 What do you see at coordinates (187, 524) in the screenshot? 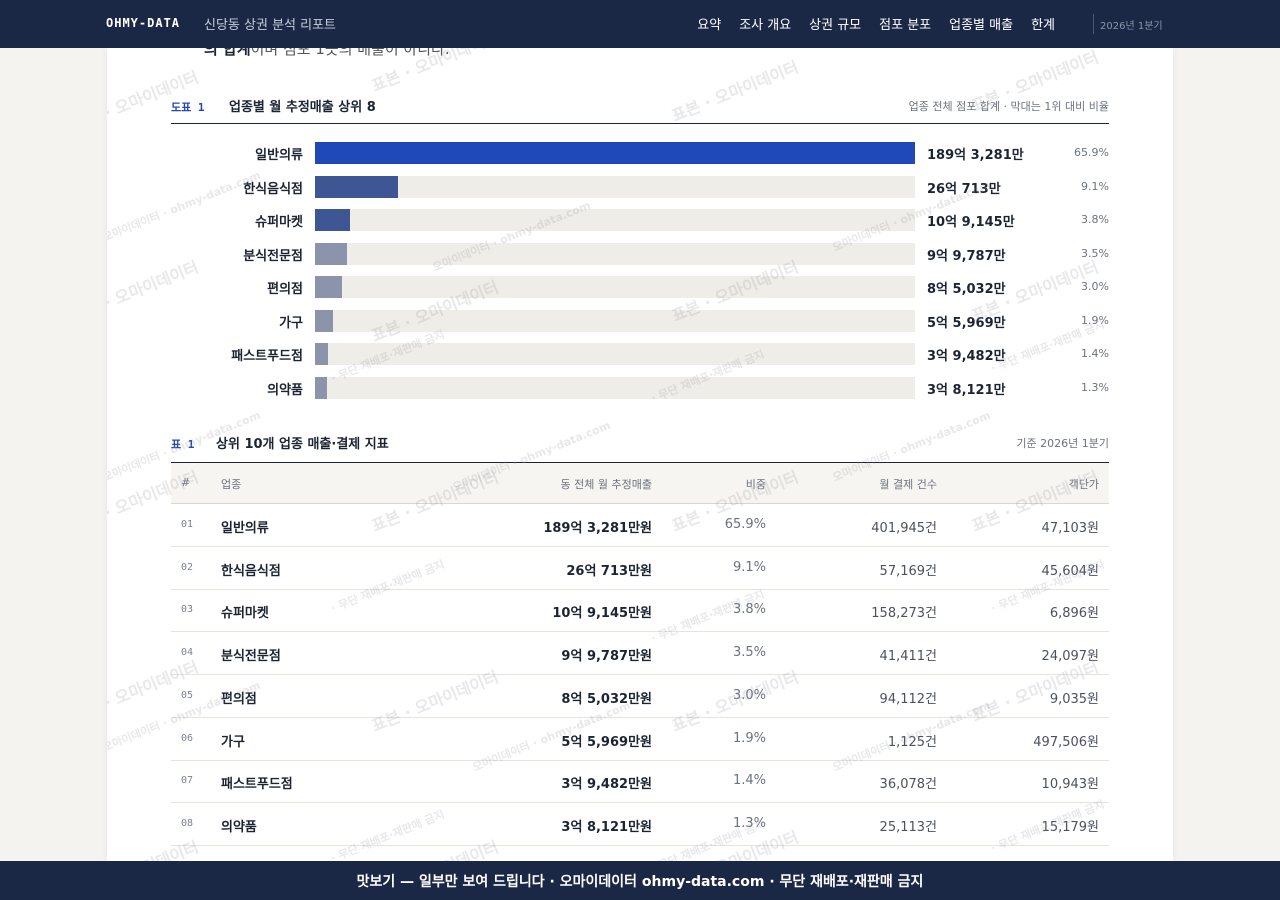
I see `row-index: 01` at bounding box center [187, 524].